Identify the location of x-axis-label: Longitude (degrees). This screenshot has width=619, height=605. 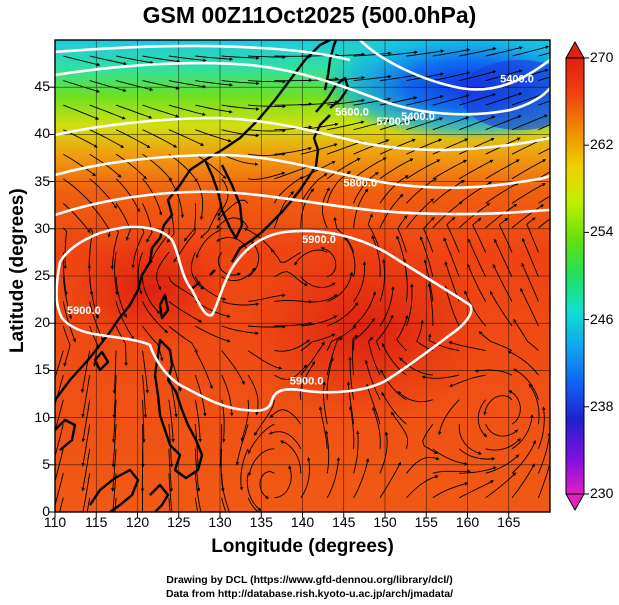
(302, 546).